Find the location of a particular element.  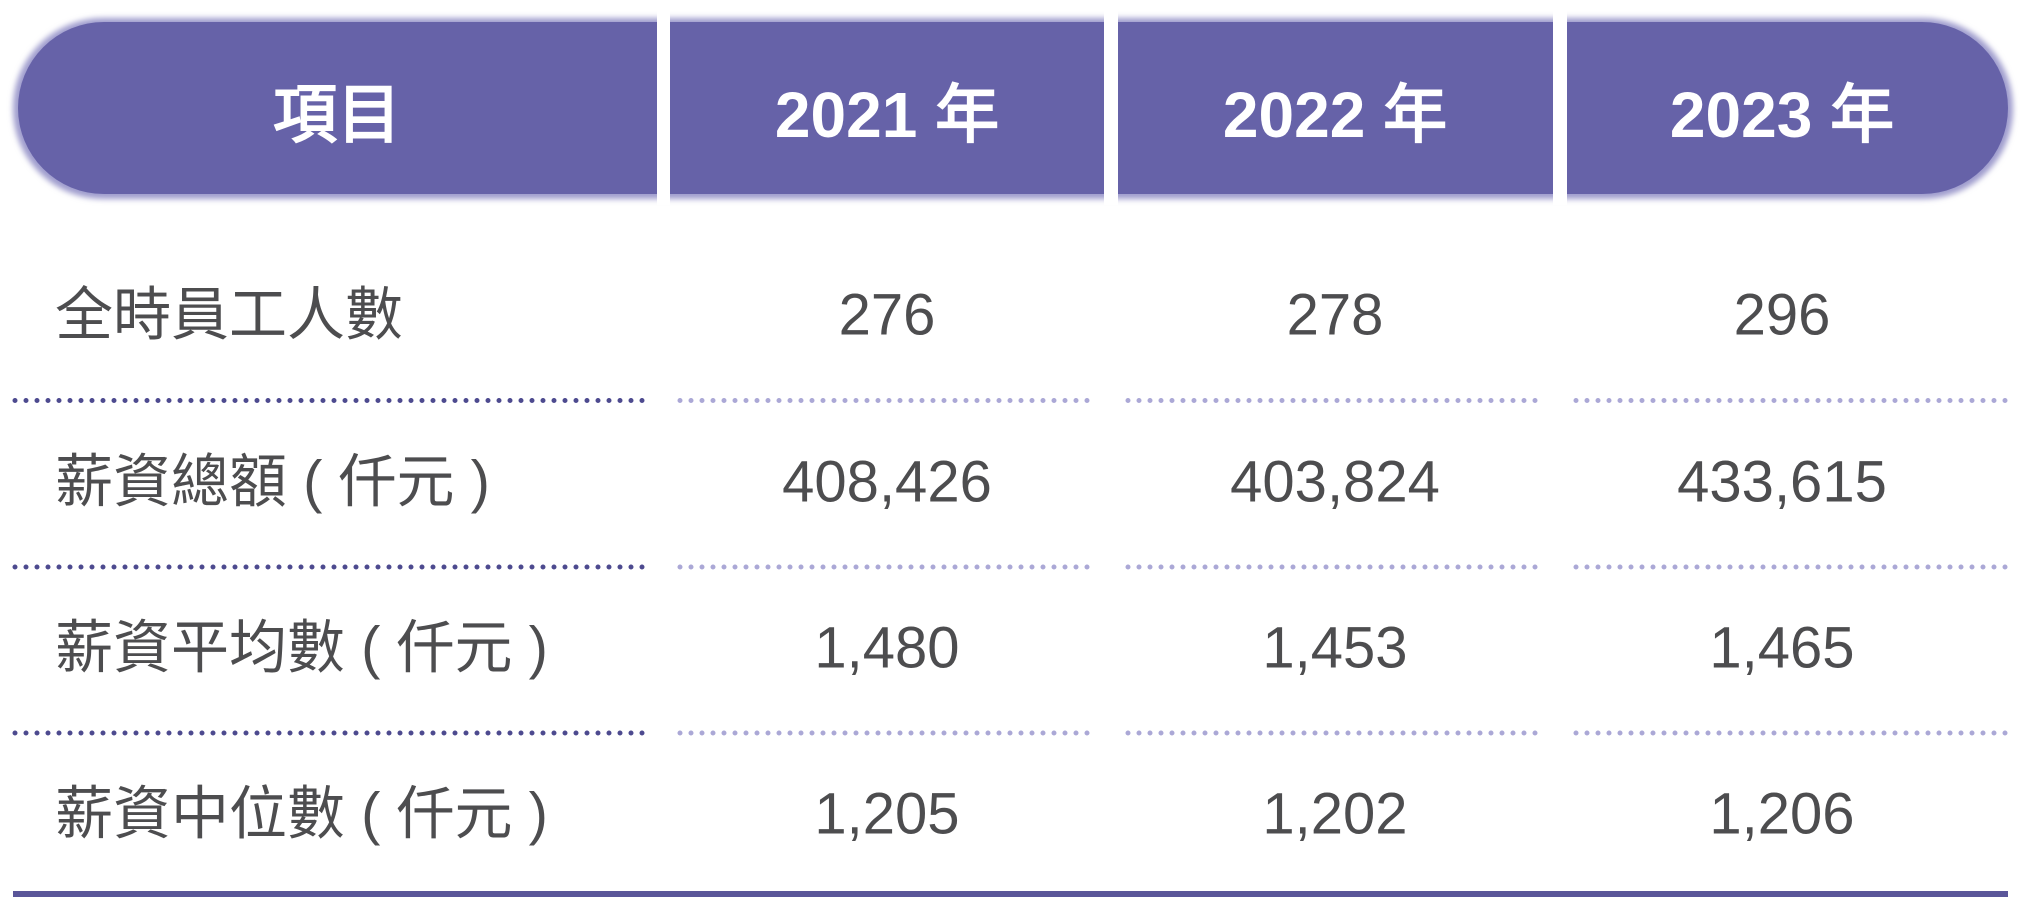

cell: 403,824 is located at coordinates (1335, 482).